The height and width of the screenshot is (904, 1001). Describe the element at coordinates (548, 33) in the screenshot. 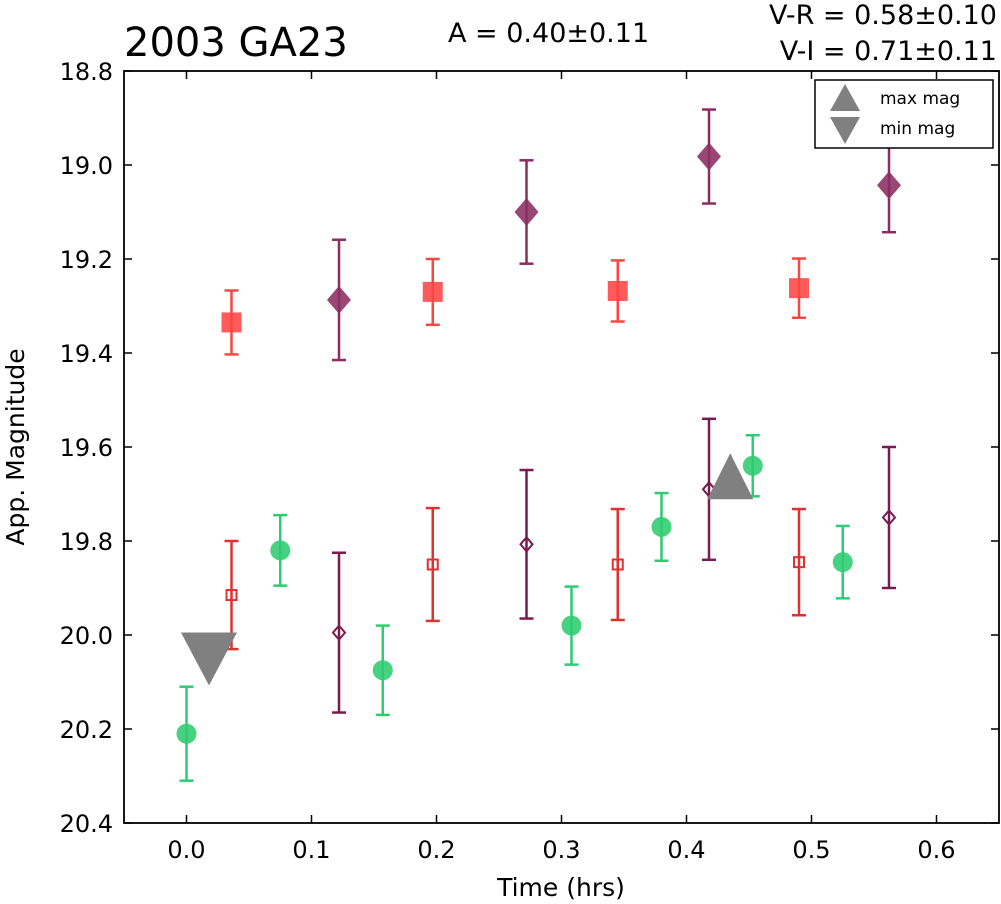

I see `amplitude-annotation: A = 0.40±0.11` at that location.